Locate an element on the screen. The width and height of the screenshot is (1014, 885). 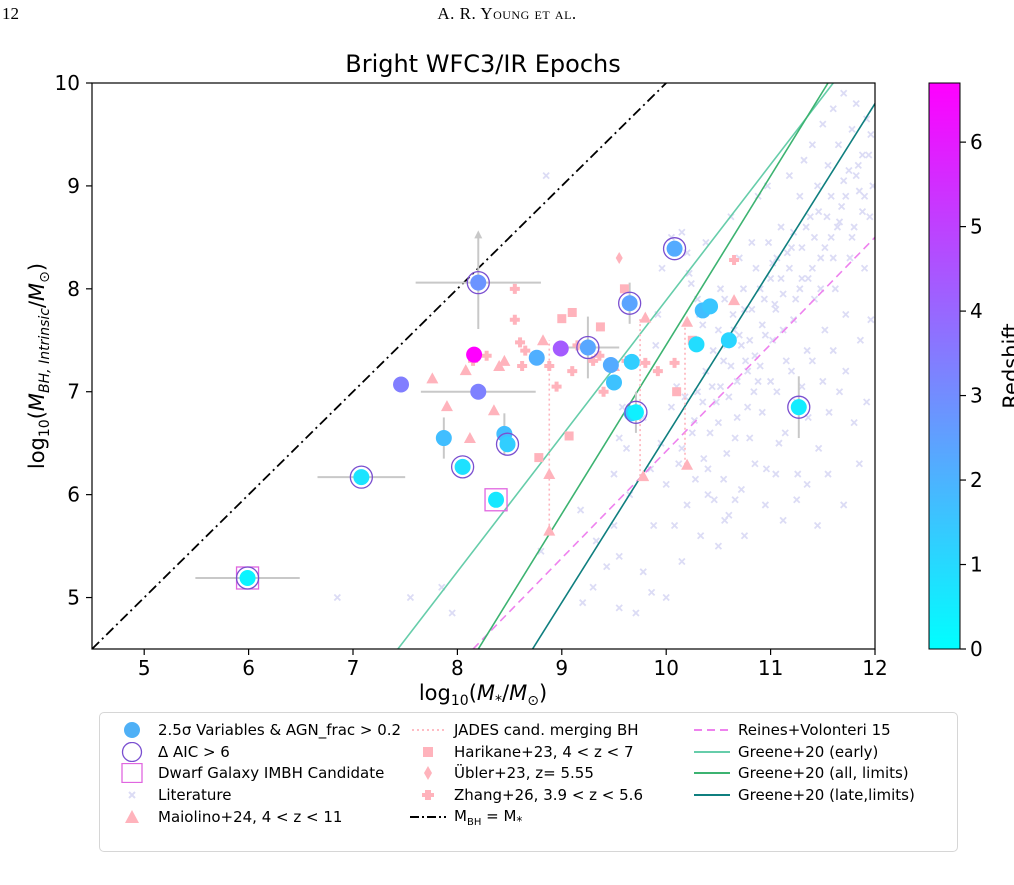
y-axis-label: log10(MBH, Intrinsic/M⊙) is located at coordinates (39, 366).